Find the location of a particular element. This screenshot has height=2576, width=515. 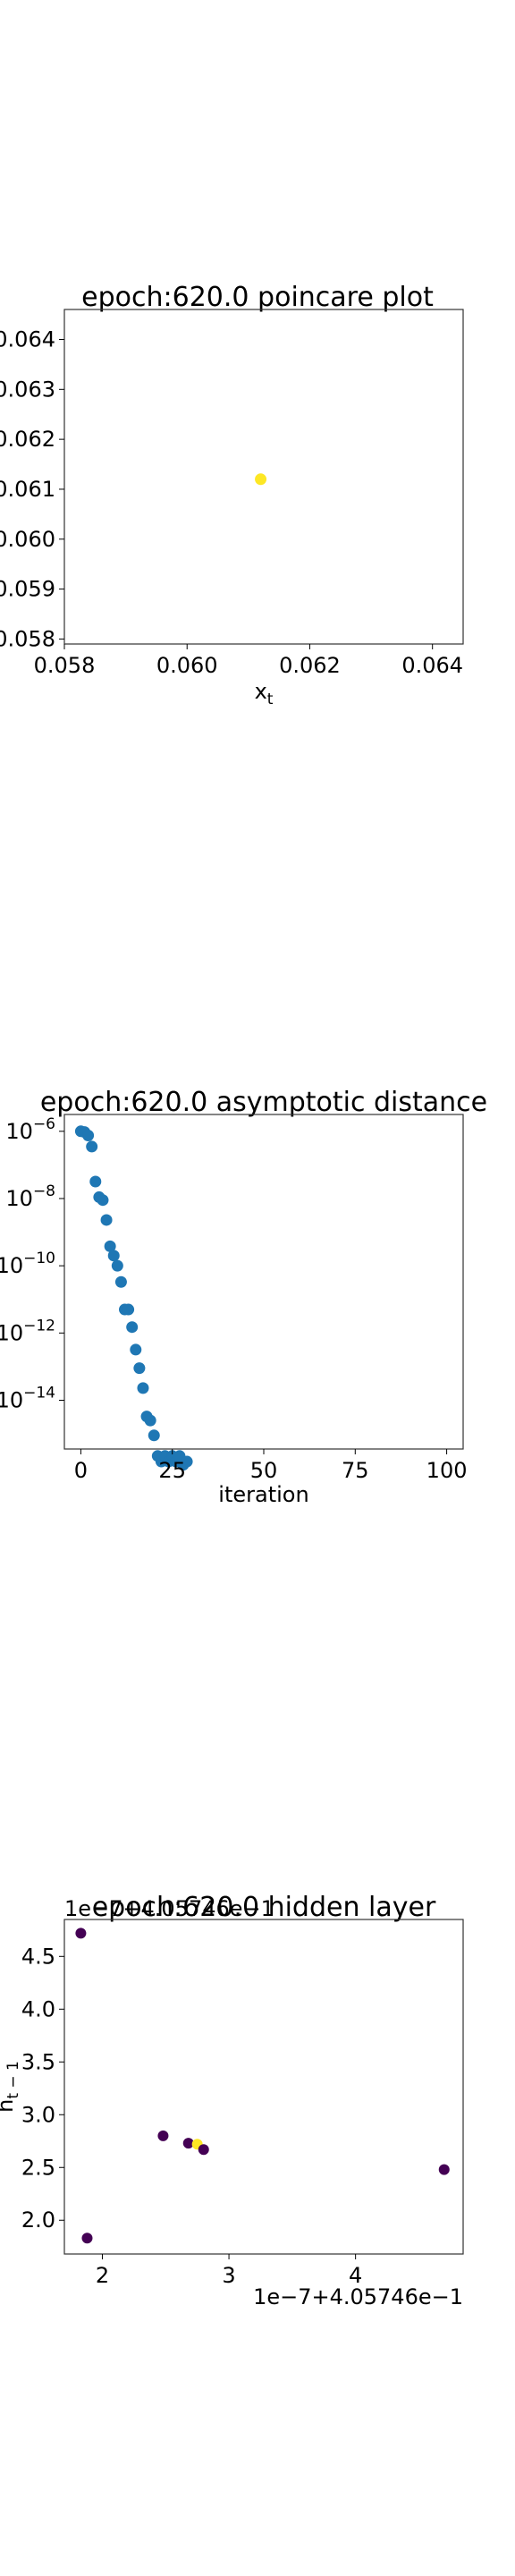

chart-title: epoch:620.0 asymptotic distance is located at coordinates (263, 1102).